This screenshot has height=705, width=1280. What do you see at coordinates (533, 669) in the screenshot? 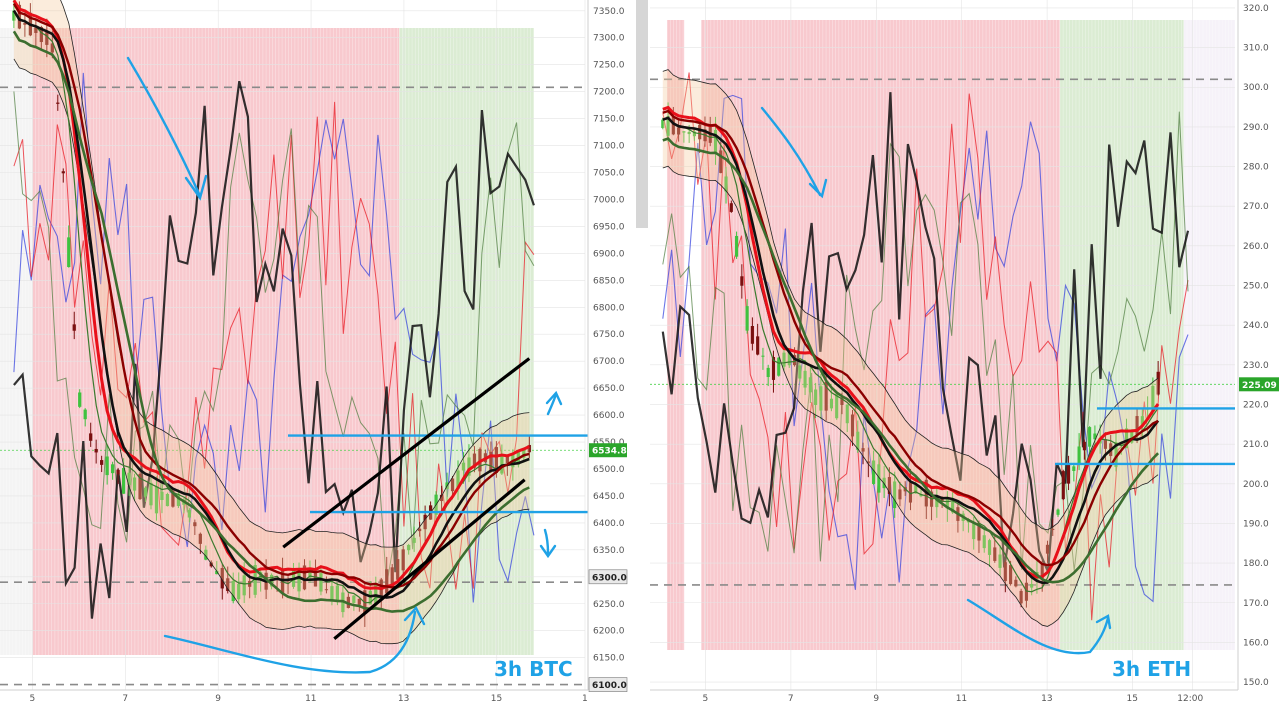
I see `btc-timeframe-label: 3h BTC` at bounding box center [533, 669].